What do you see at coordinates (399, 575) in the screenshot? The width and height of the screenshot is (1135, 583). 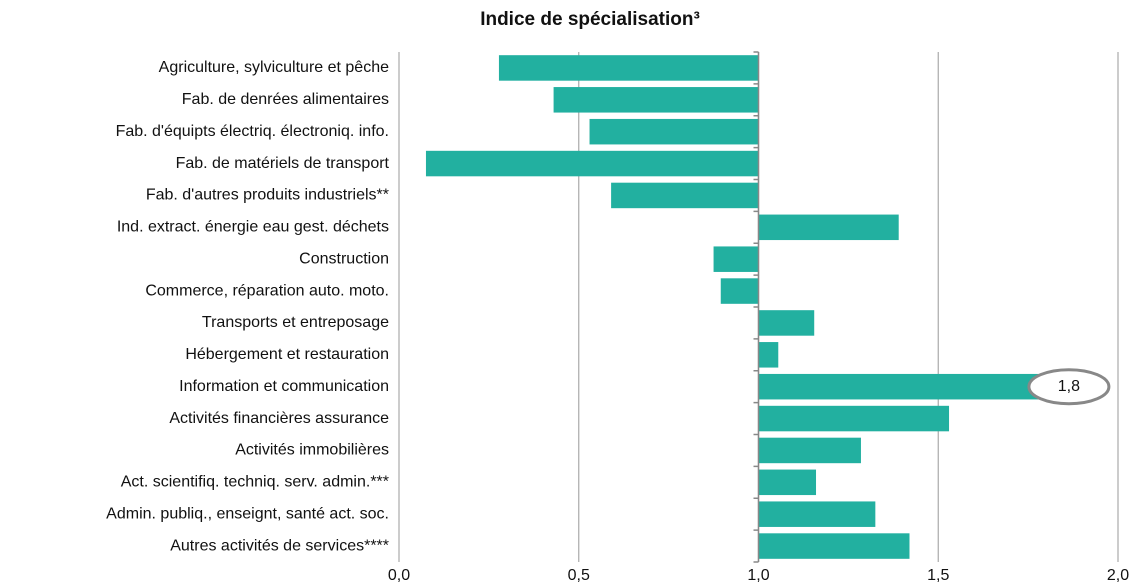 I see `x-tick-label: 0,0` at bounding box center [399, 575].